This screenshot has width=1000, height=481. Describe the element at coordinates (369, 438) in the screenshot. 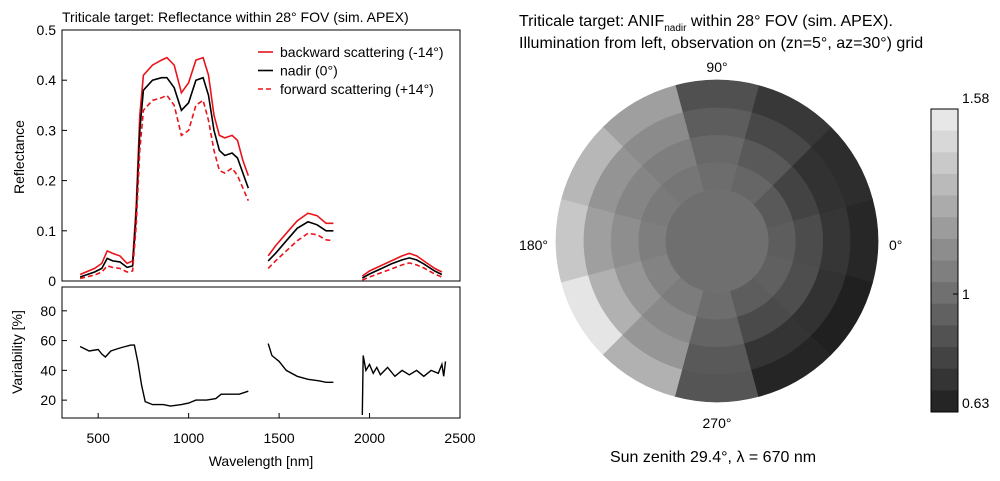

I see `wavelength-xtick-label: 2000` at that location.